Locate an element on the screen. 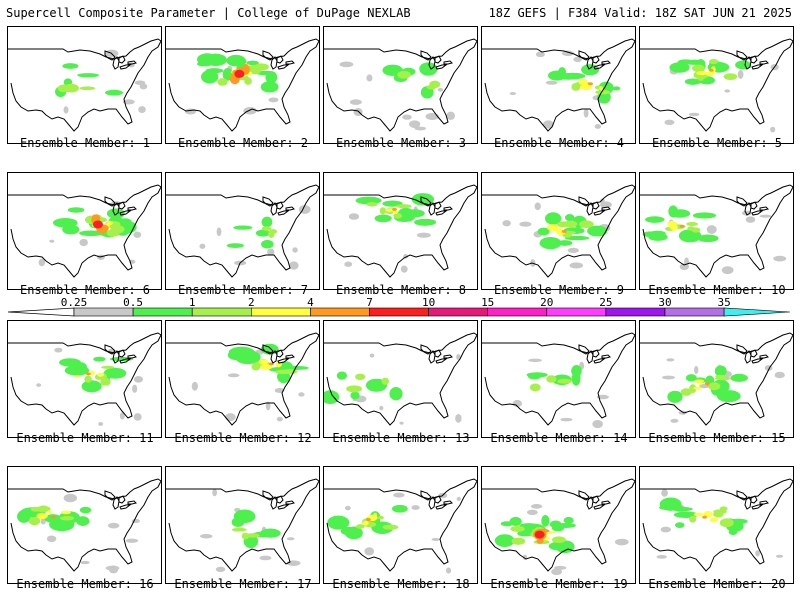 The image size is (800, 600). colorbar-tick-label: 15 is located at coordinates (487, 302).